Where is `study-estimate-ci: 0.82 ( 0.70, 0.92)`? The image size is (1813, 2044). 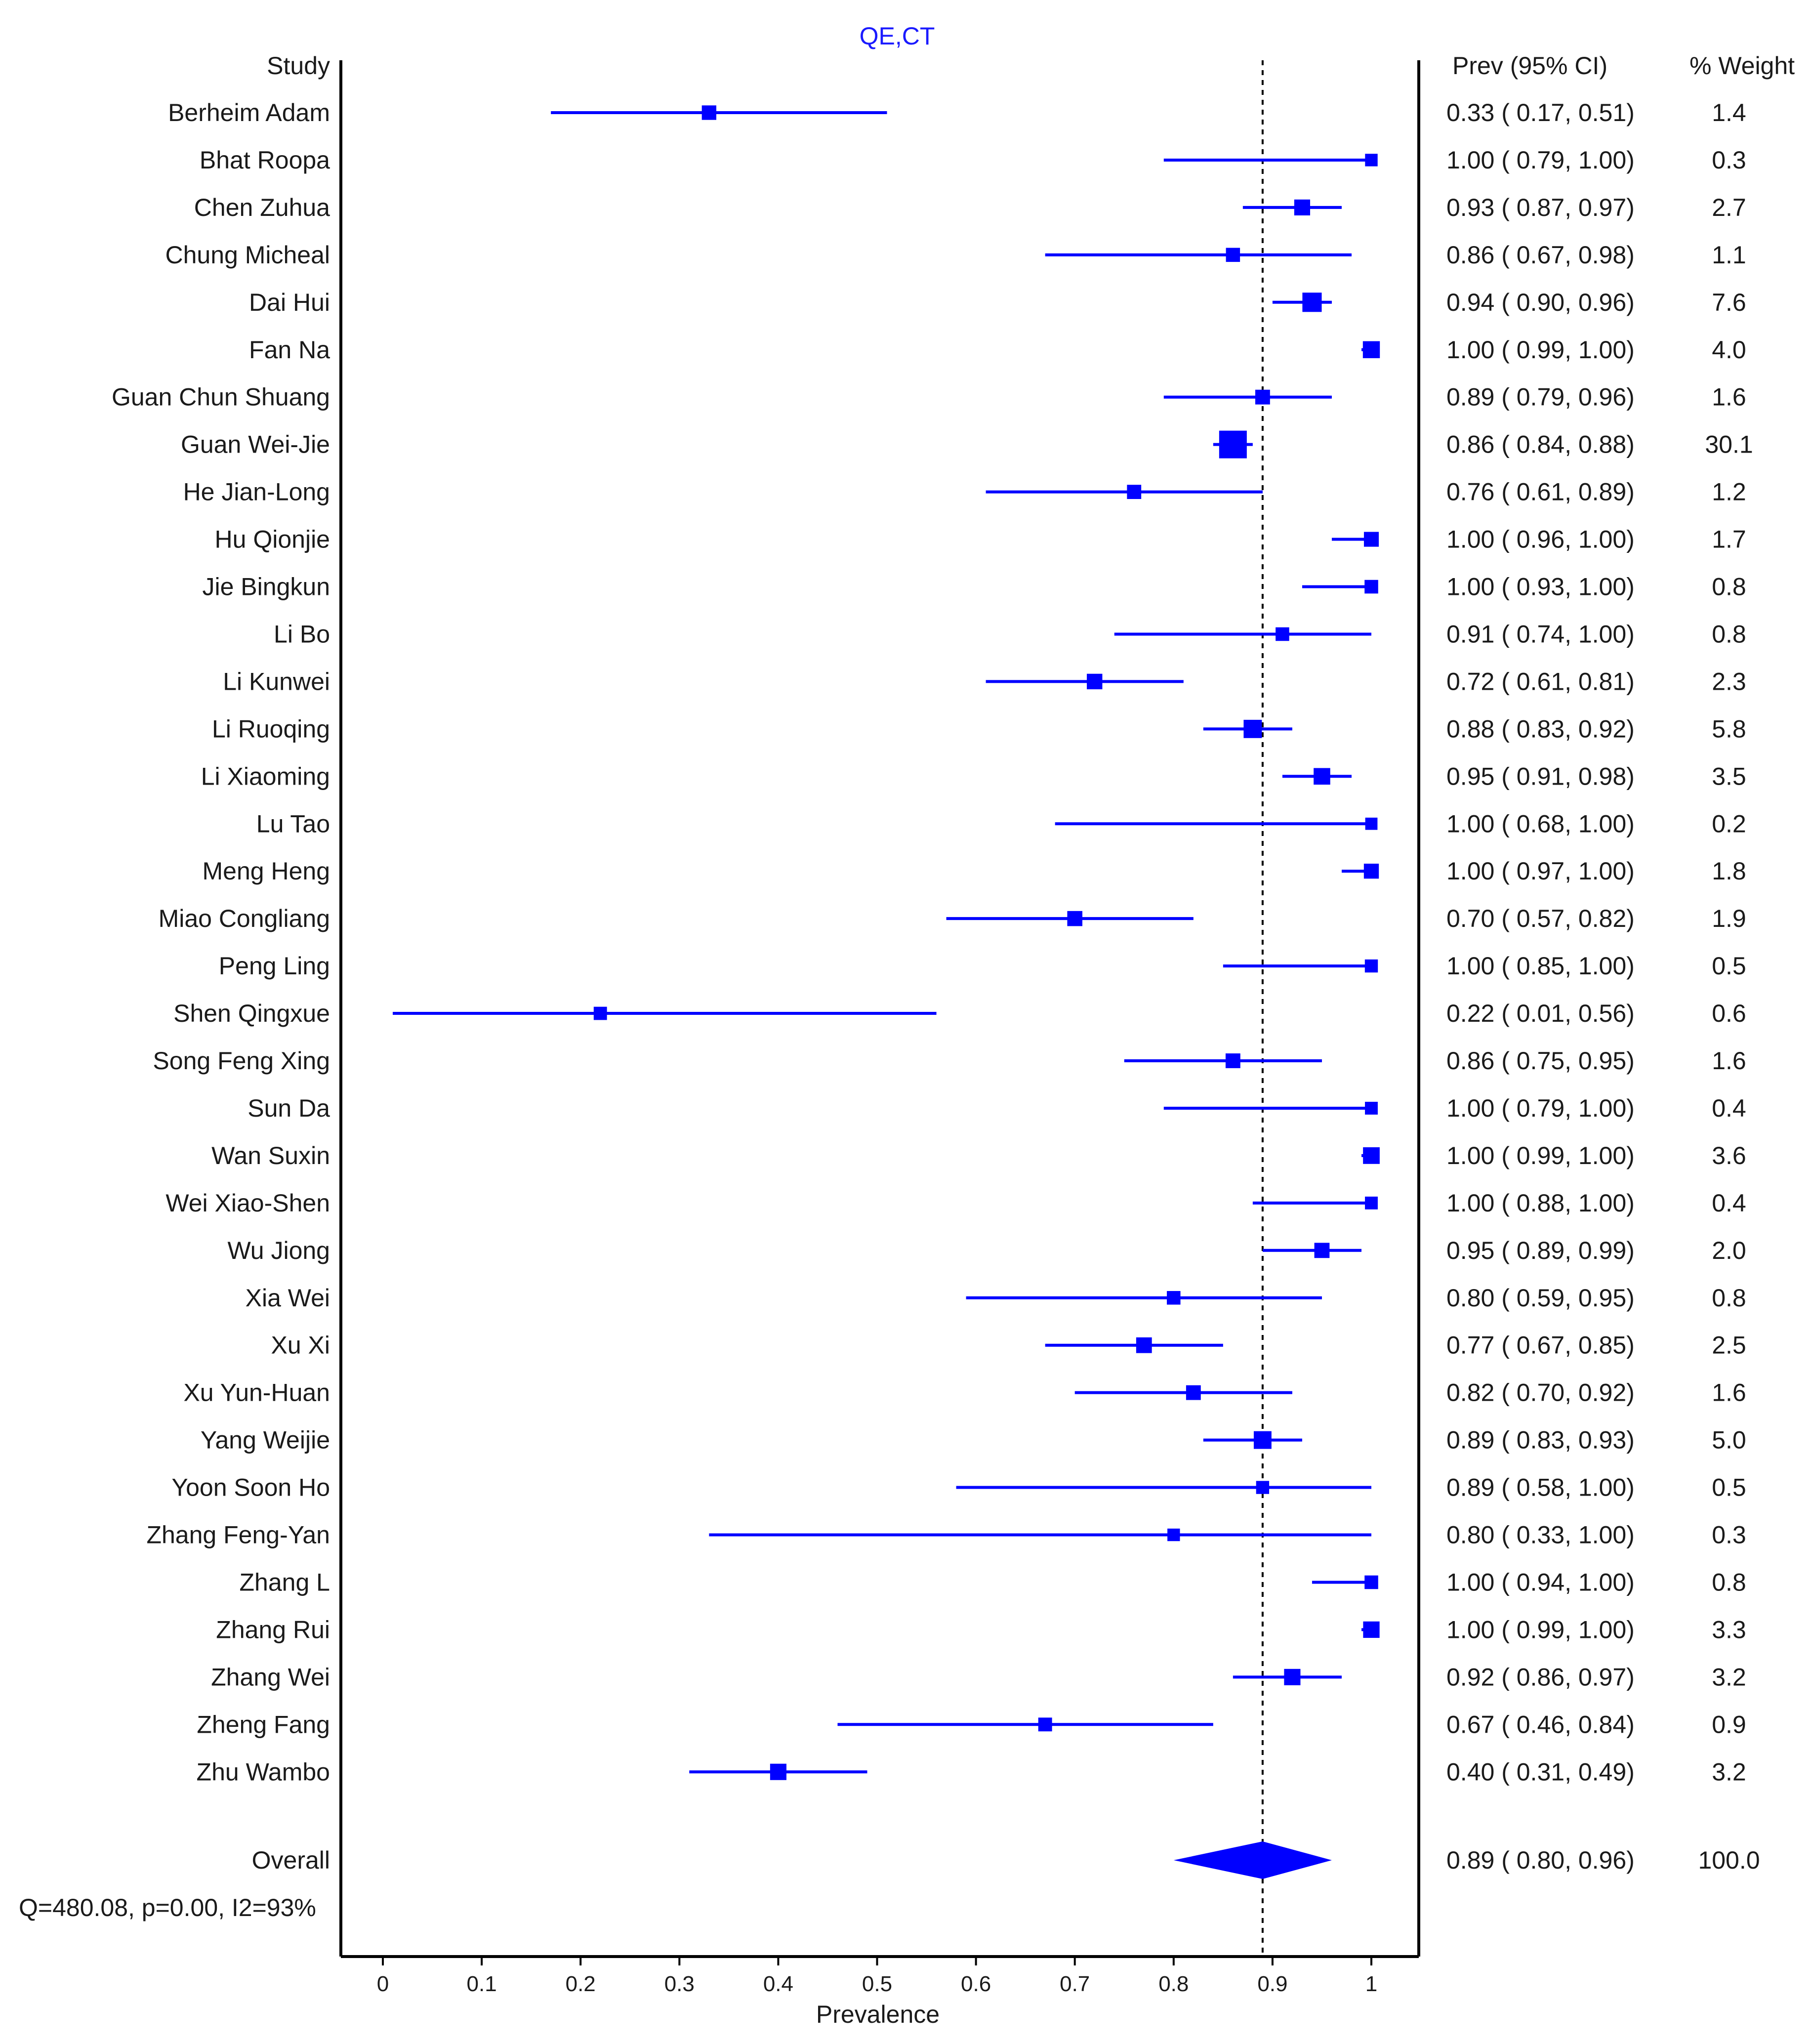 study-estimate-ci: 0.82 ( 0.70, 0.92) is located at coordinates (1541, 1393).